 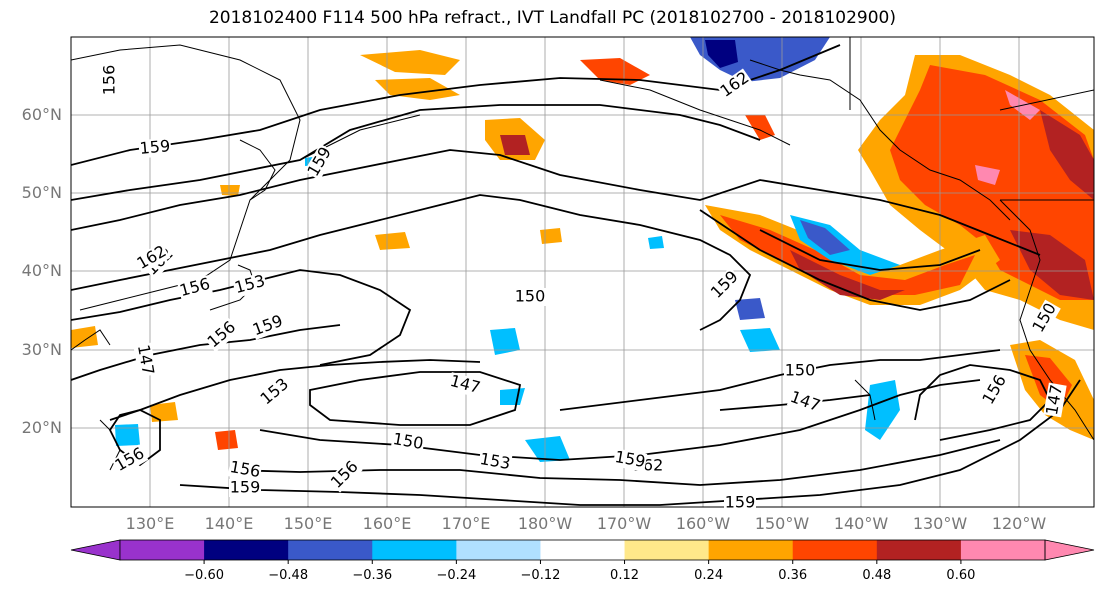 What do you see at coordinates (466, 523) in the screenshot?
I see `lon-label: 170°E` at bounding box center [466, 523].